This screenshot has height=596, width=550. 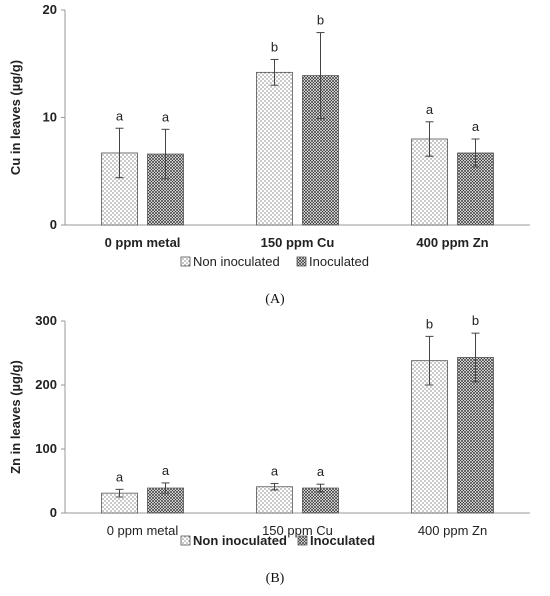 What do you see at coordinates (46, 384) in the screenshot?
I see `y-tick-label: 200` at bounding box center [46, 384].